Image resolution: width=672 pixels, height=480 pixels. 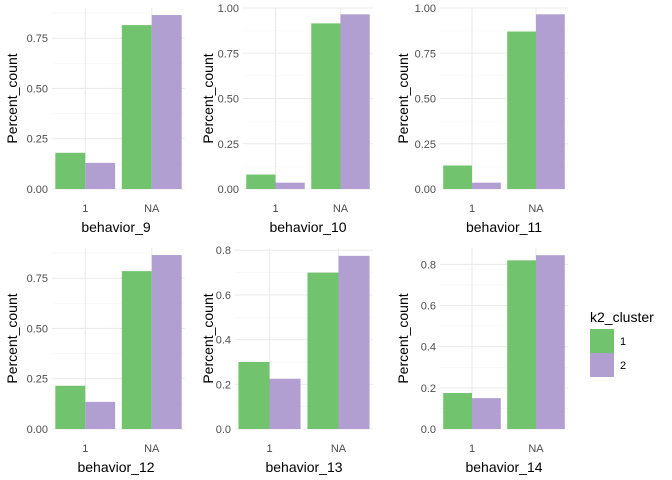 What do you see at coordinates (623, 366) in the screenshot?
I see `legend-label-2: 2` at bounding box center [623, 366].